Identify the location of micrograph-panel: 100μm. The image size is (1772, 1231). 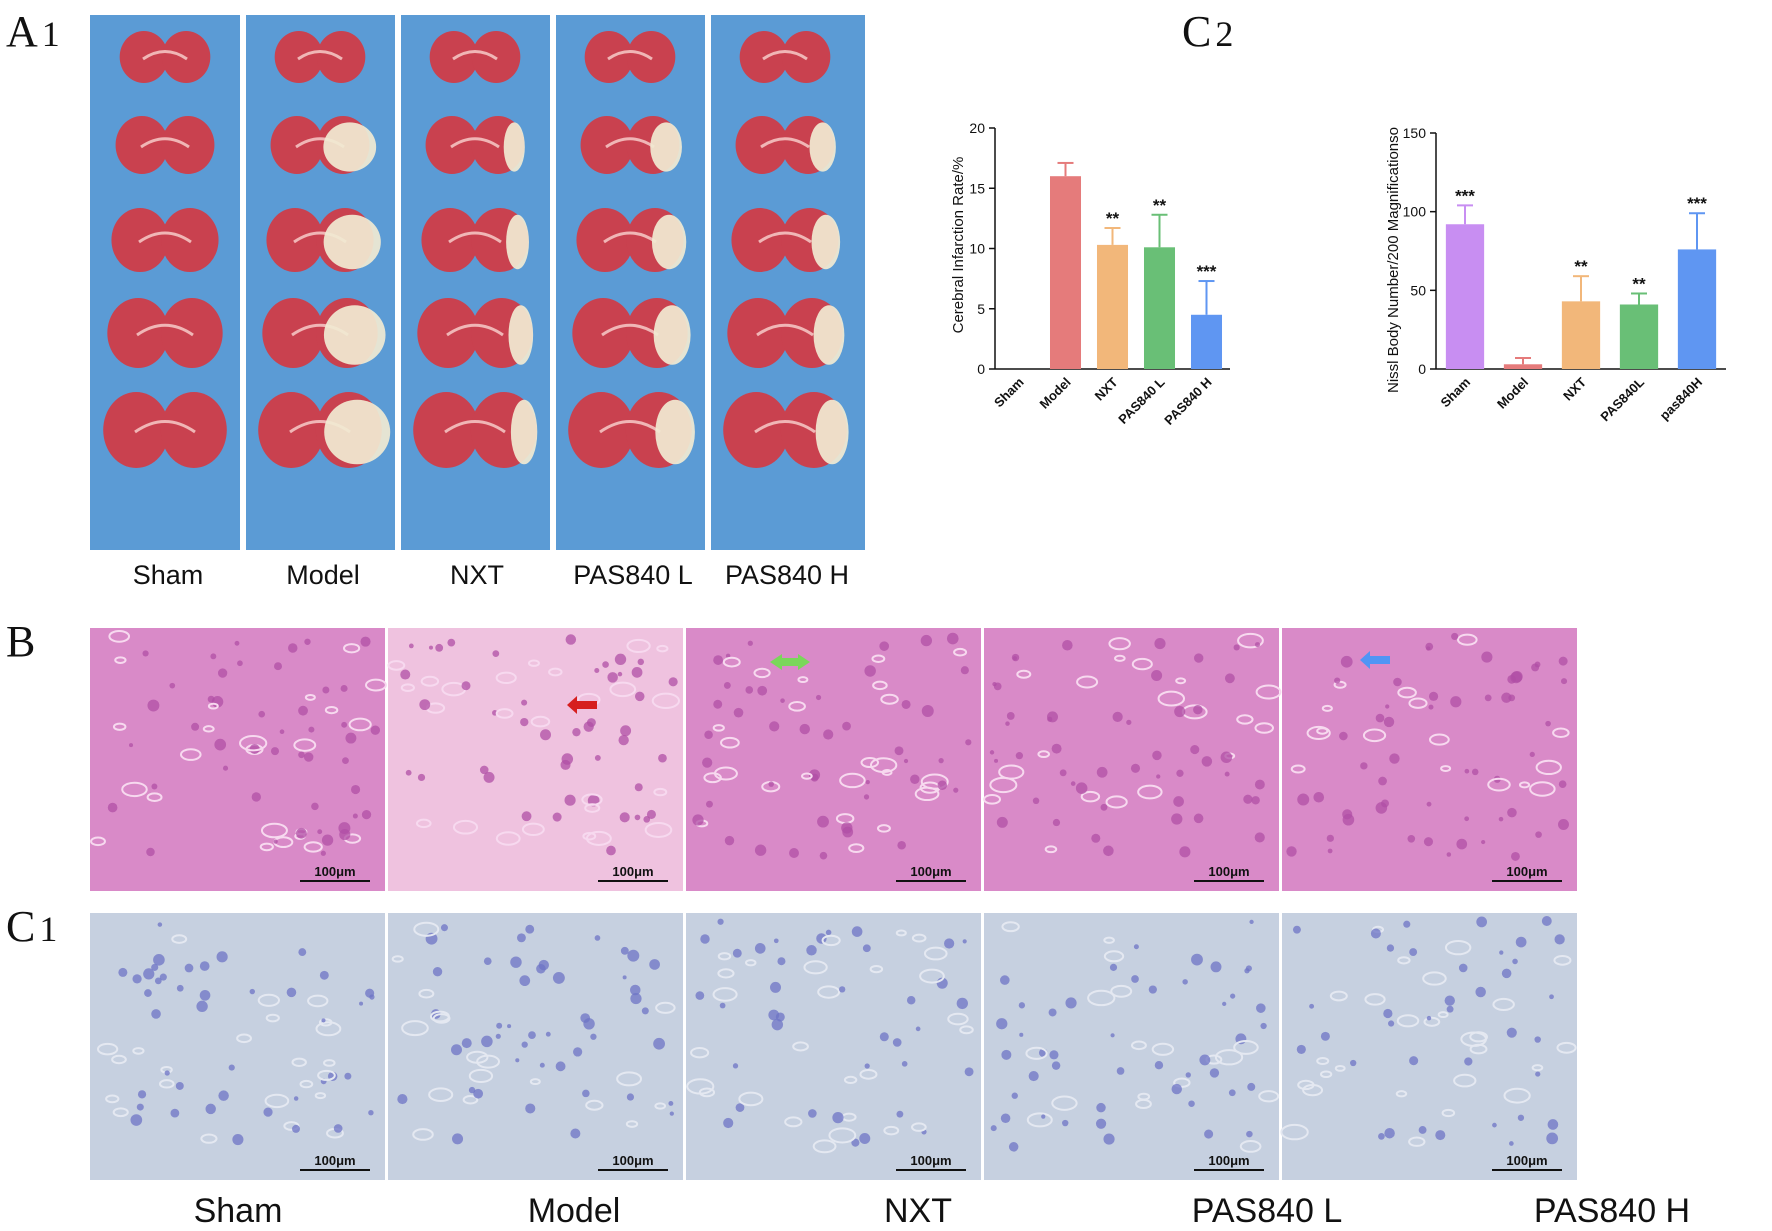
(535, 759).